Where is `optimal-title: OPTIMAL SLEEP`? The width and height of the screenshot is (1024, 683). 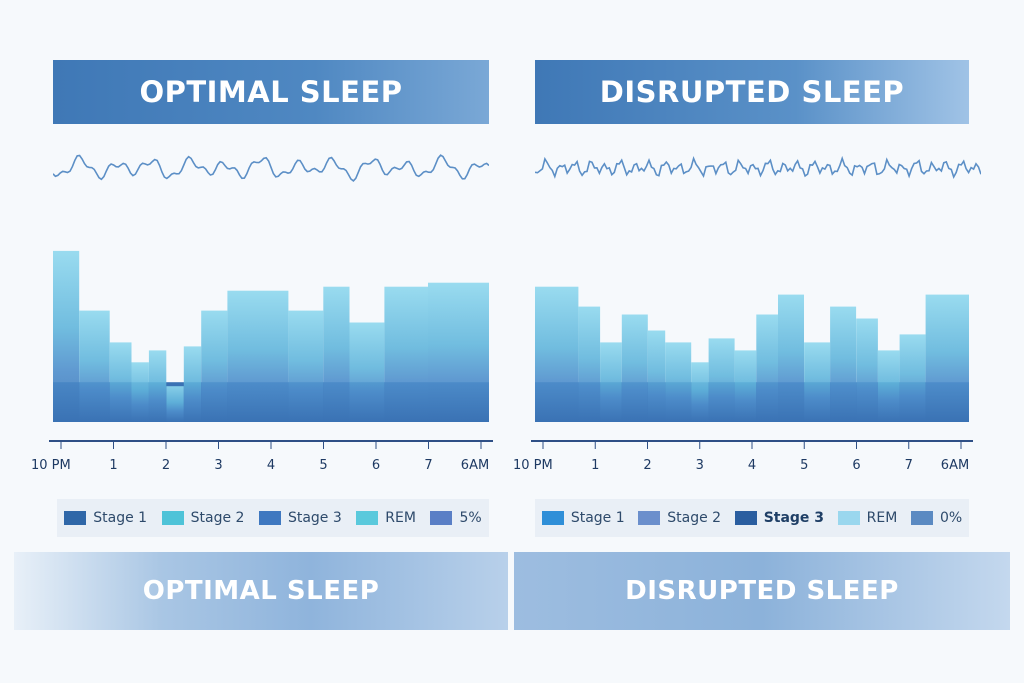 optimal-title: OPTIMAL SLEEP is located at coordinates (271, 92).